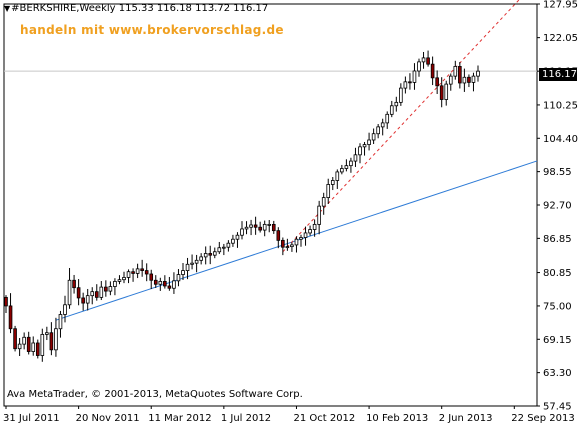 The height and width of the screenshot is (426, 580). What do you see at coordinates (557, 340) in the screenshot?
I see `y-tick-label: 69.15` at bounding box center [557, 340].